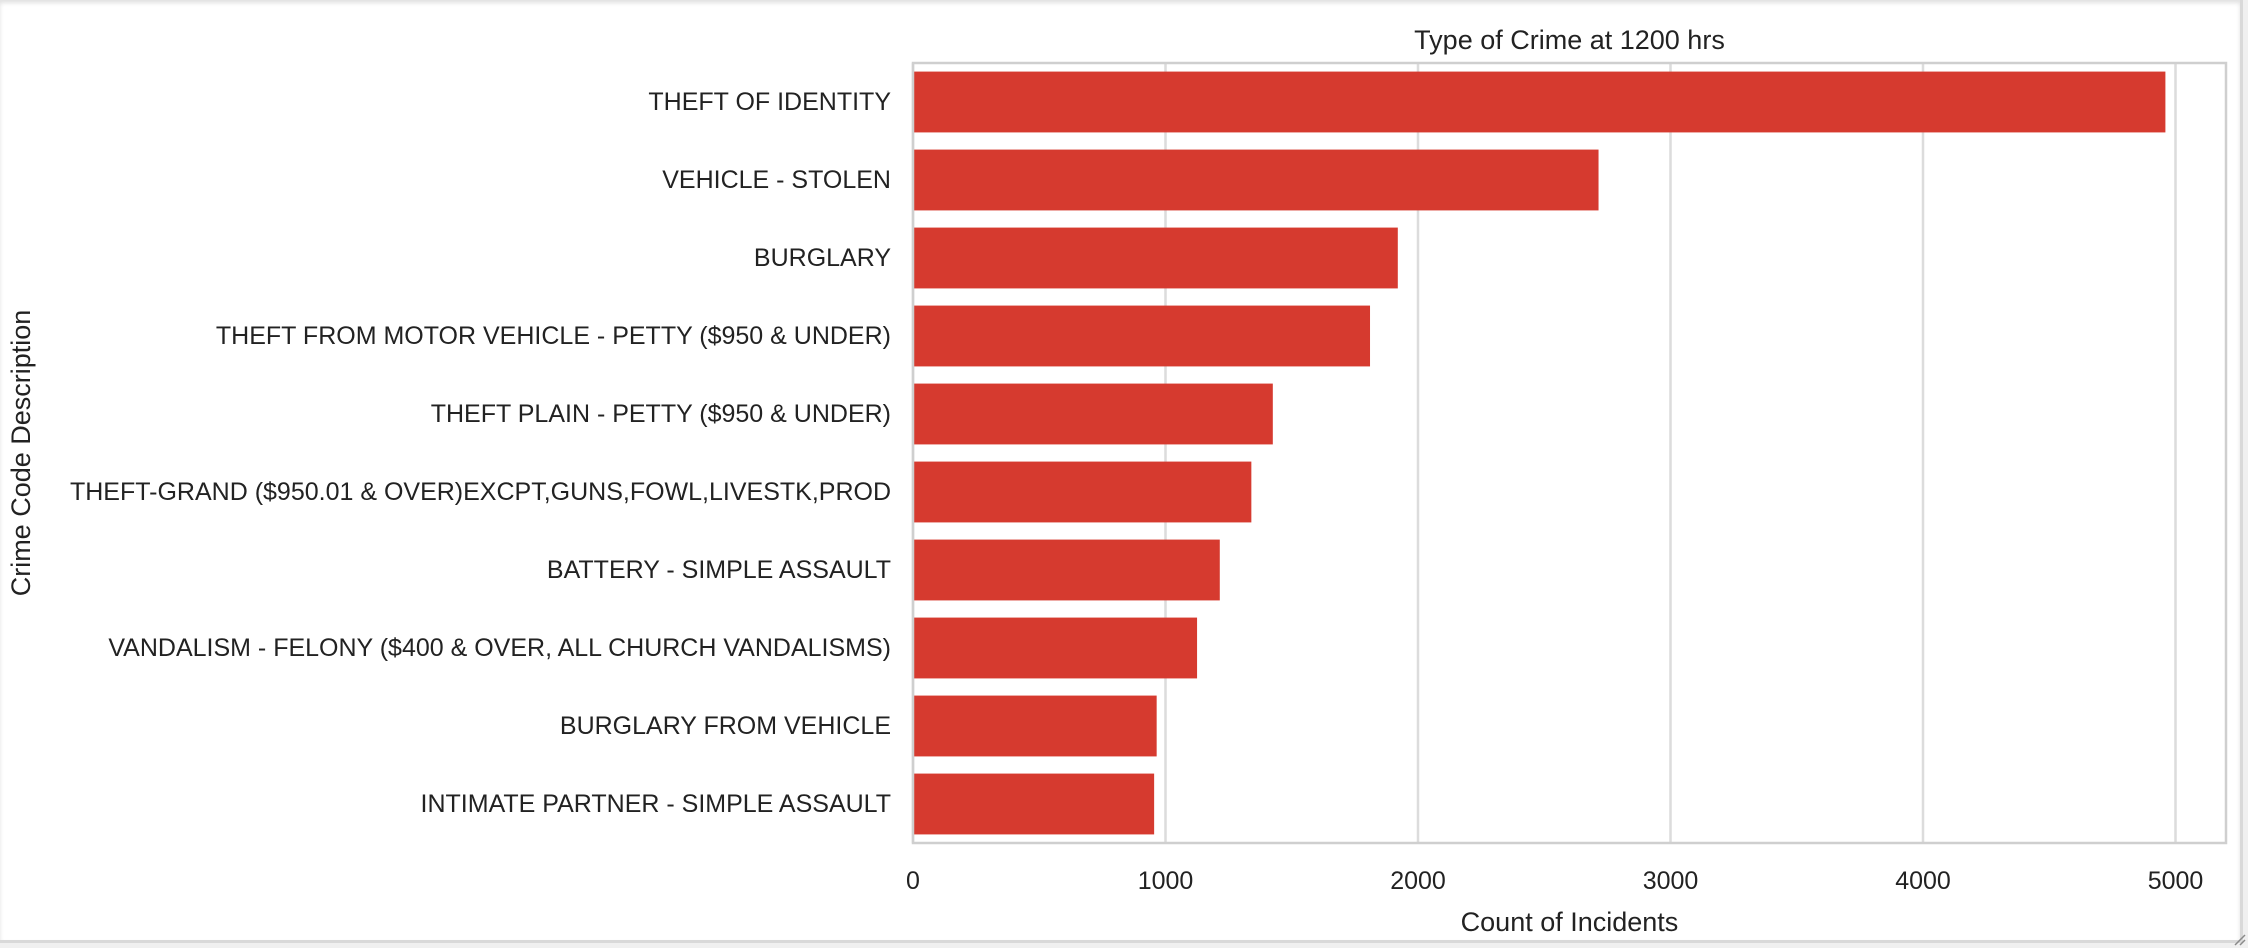 Image resolution: width=2248 pixels, height=948 pixels. Describe the element at coordinates (822, 258) in the screenshot. I see `y-tick-label: BURGLARY` at that location.